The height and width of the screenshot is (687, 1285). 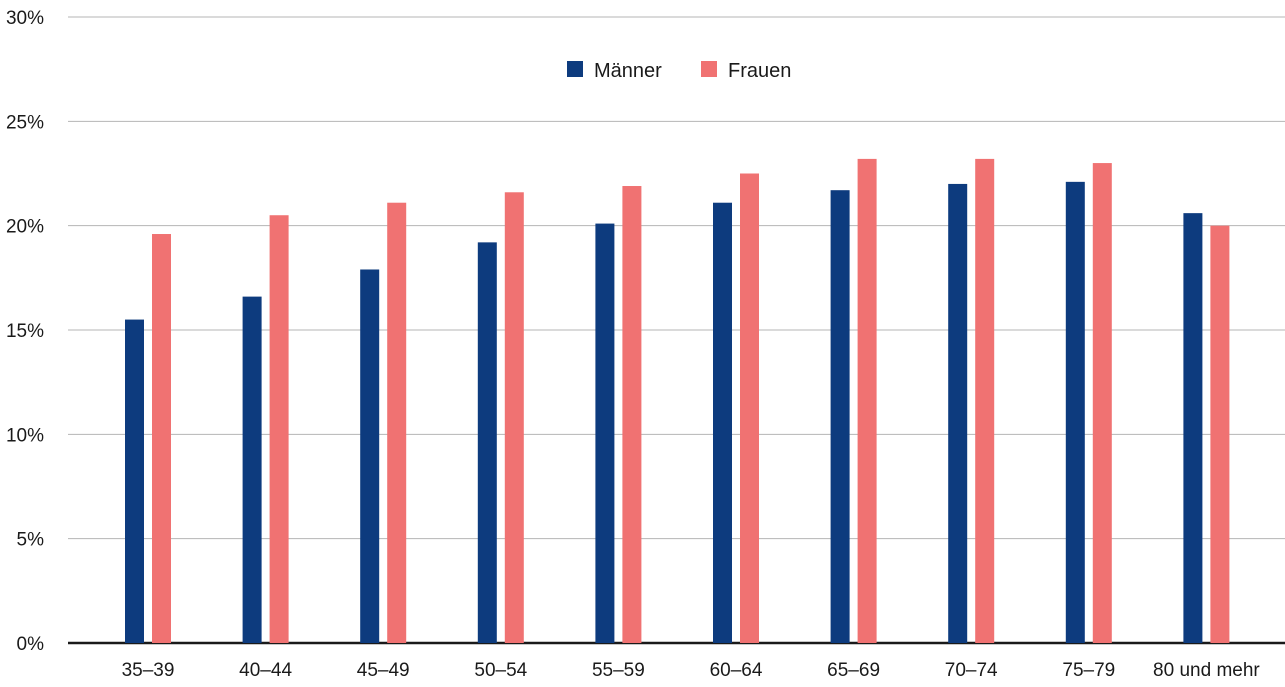 I want to click on x-tick-label: 70–74, so click(x=971, y=670).